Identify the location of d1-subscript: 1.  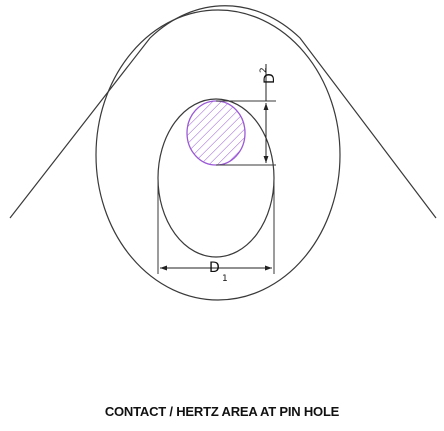
(225, 279).